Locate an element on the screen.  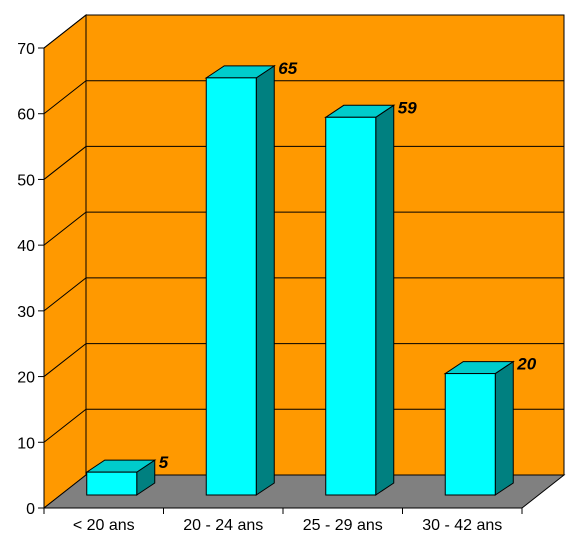
category-label: 25 - 29 ans is located at coordinates (343, 525).